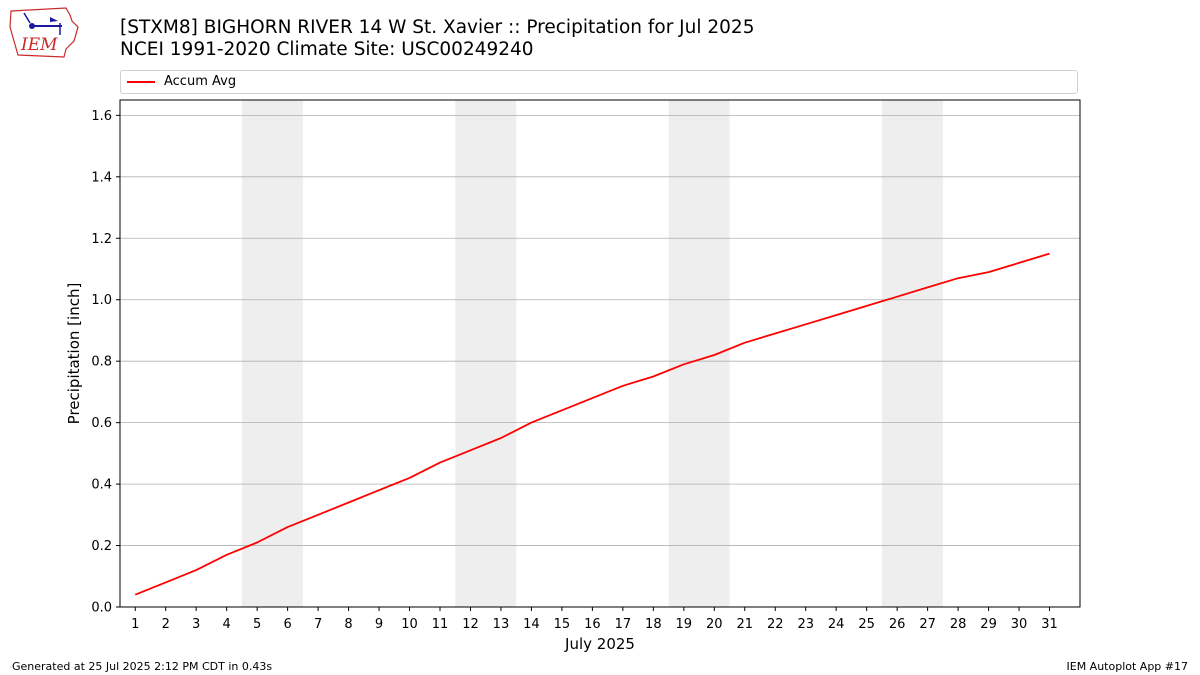  Describe the element at coordinates (531, 624) in the screenshot. I see `x-tick-label: 14` at that location.